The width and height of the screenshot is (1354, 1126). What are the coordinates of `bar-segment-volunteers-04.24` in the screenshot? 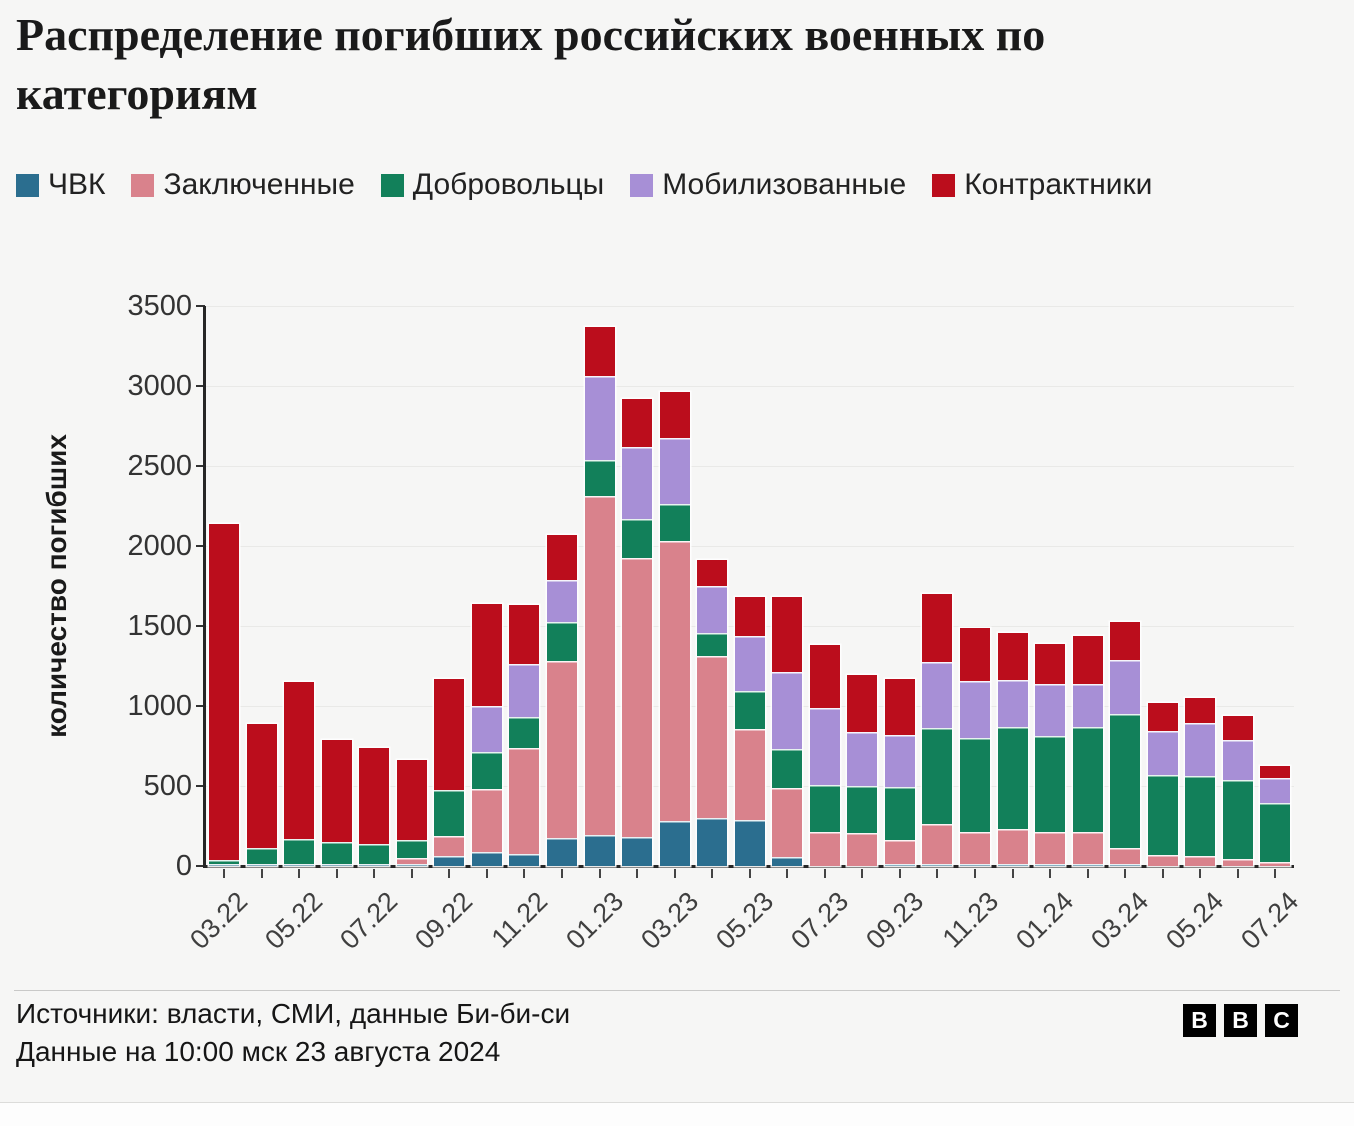 It's located at (1162, 814).